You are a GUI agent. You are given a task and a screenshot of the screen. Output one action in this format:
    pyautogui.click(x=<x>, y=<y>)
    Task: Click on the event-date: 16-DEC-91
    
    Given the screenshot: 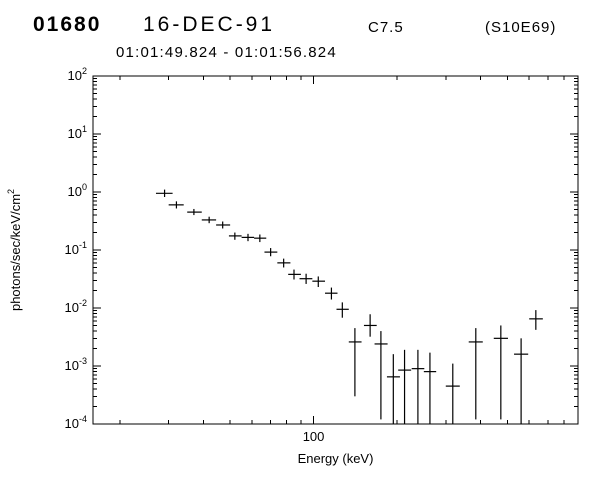 What is the action you would take?
    pyautogui.click(x=209, y=24)
    